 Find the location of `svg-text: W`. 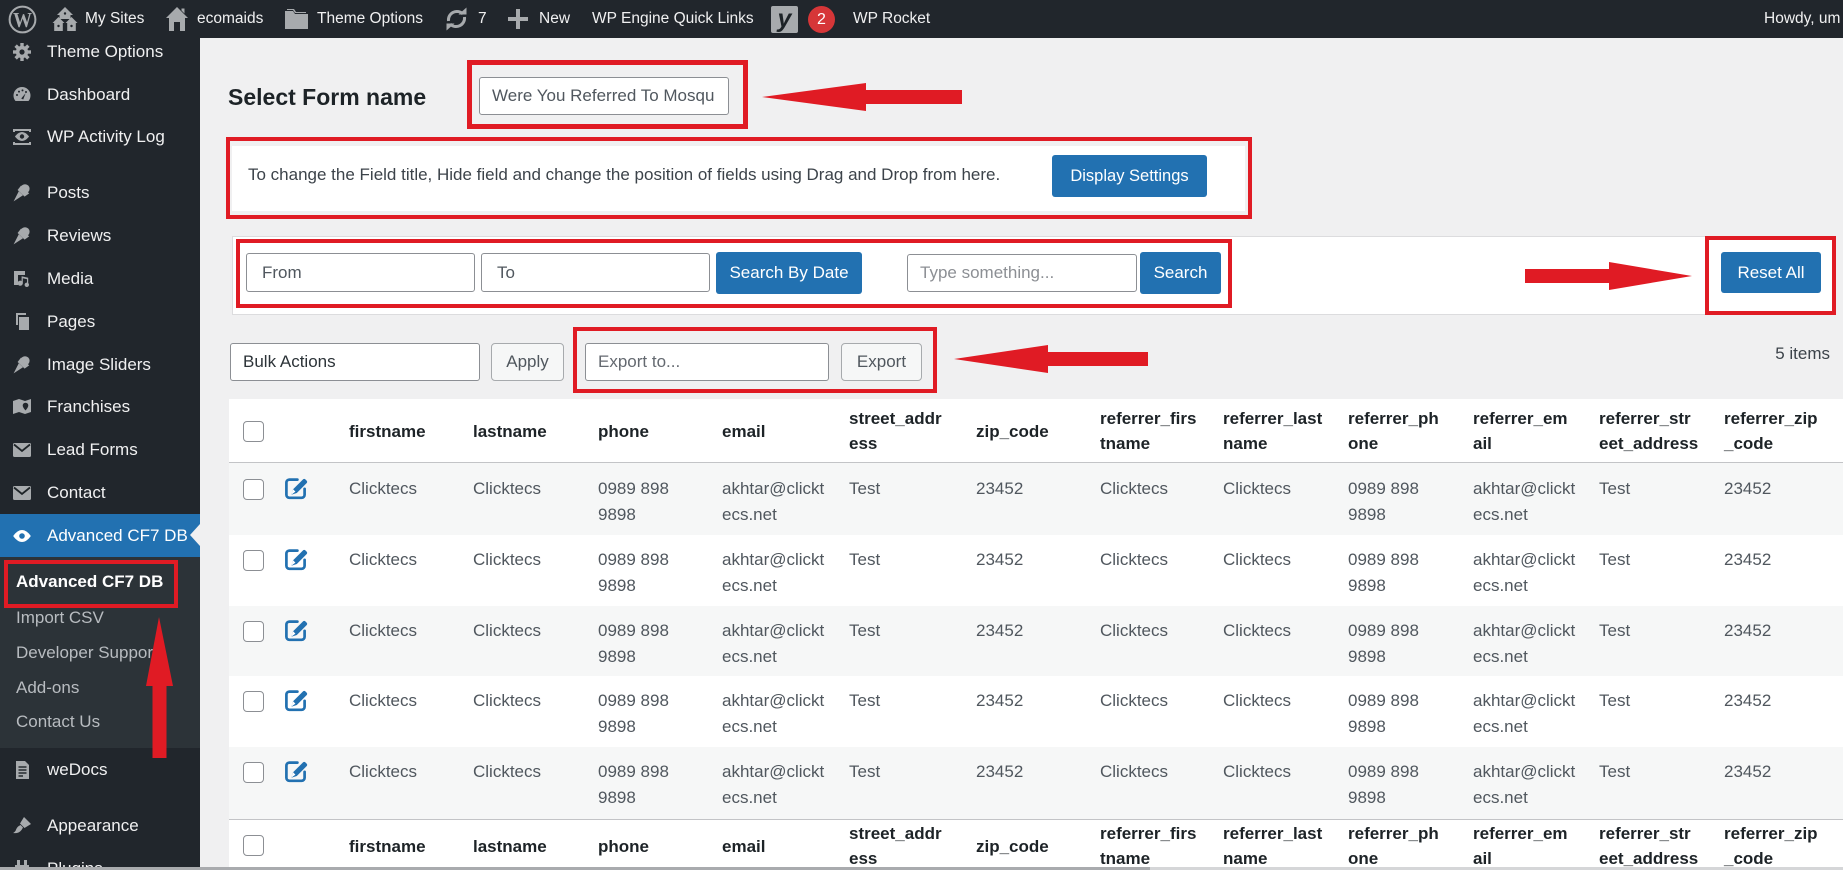

svg-text: W is located at coordinates (22, 20).